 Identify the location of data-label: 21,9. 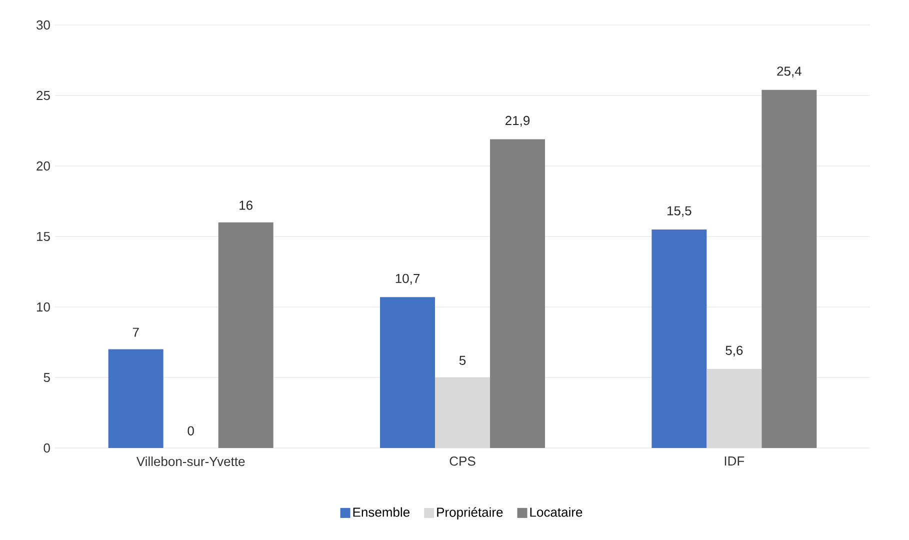
(518, 121).